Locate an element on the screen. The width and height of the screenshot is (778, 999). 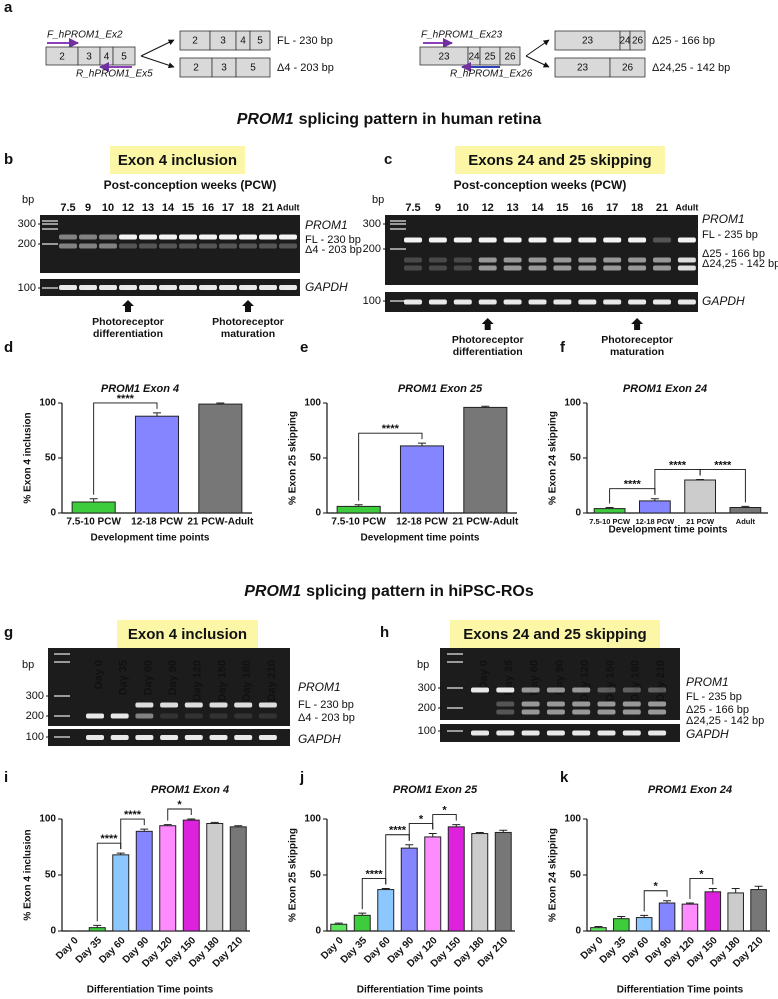
lane-label: 10 is located at coordinates (463, 208).